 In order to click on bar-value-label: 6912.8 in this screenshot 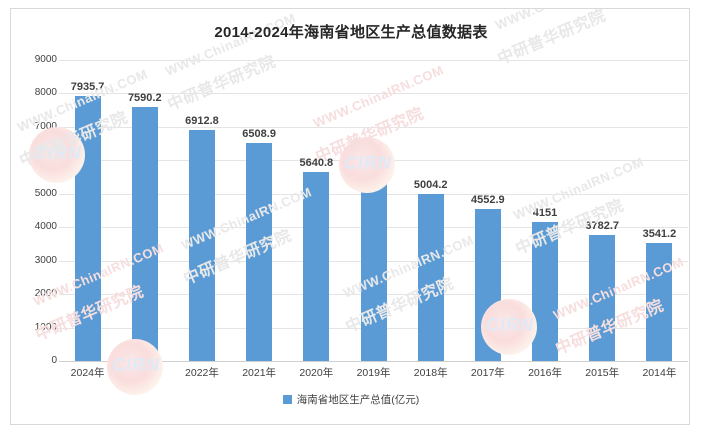, I will do `click(202, 120)`.